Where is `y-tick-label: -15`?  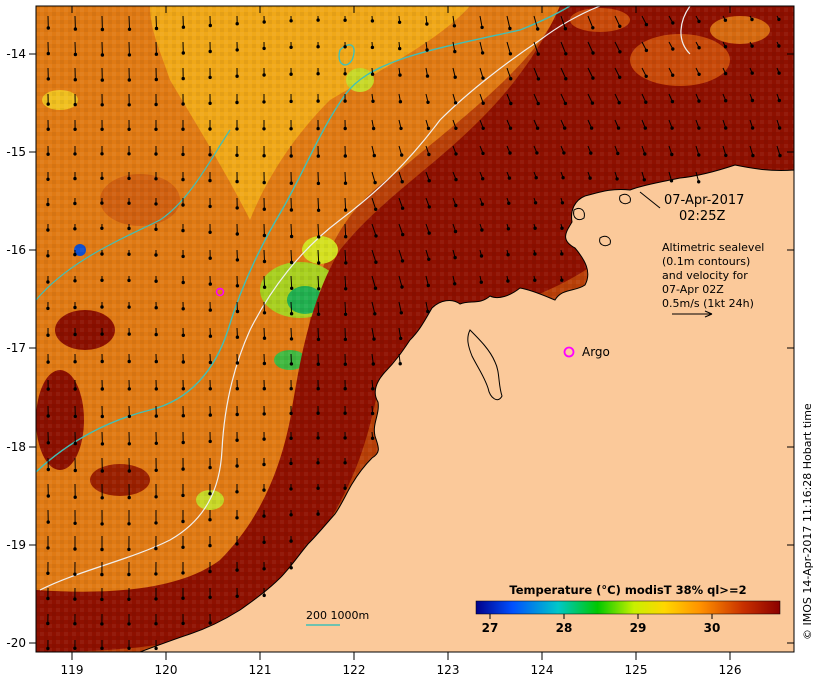
y-tick-label: -15 is located at coordinates (16, 152).